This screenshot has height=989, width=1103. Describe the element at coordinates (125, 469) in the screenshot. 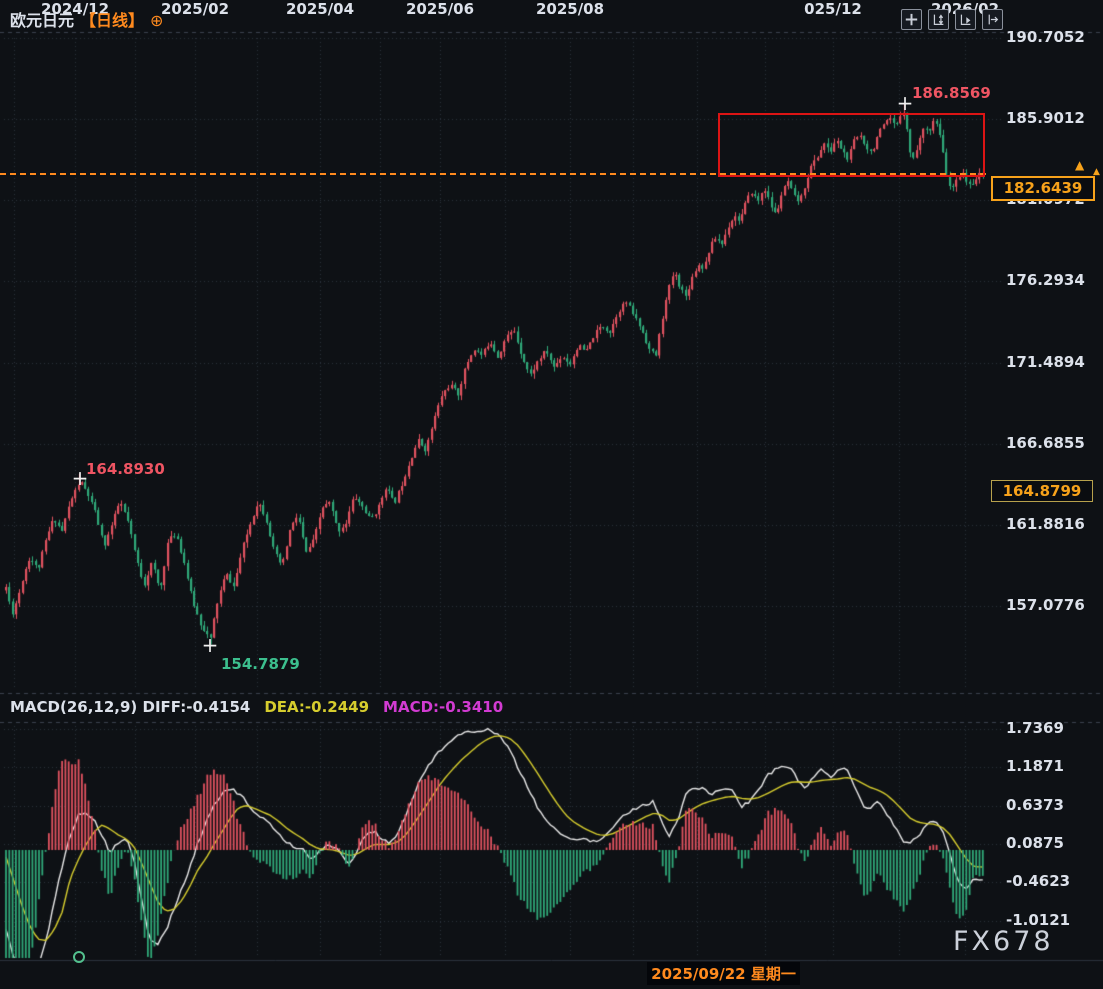

I see `swing-high-annotation: 164.8930` at that location.